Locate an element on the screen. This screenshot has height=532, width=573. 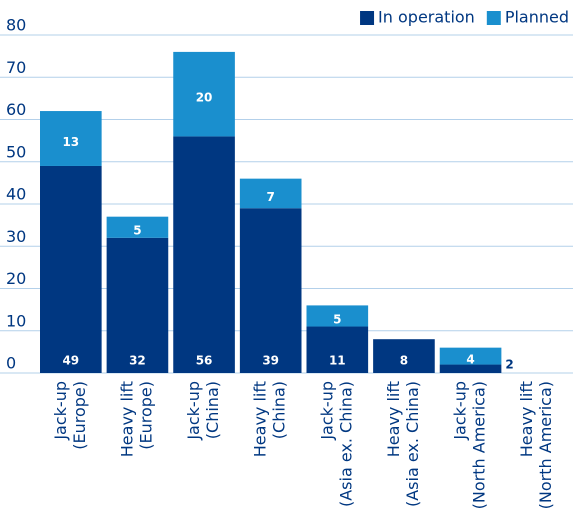
value-label: 13 is located at coordinates (70, 142).